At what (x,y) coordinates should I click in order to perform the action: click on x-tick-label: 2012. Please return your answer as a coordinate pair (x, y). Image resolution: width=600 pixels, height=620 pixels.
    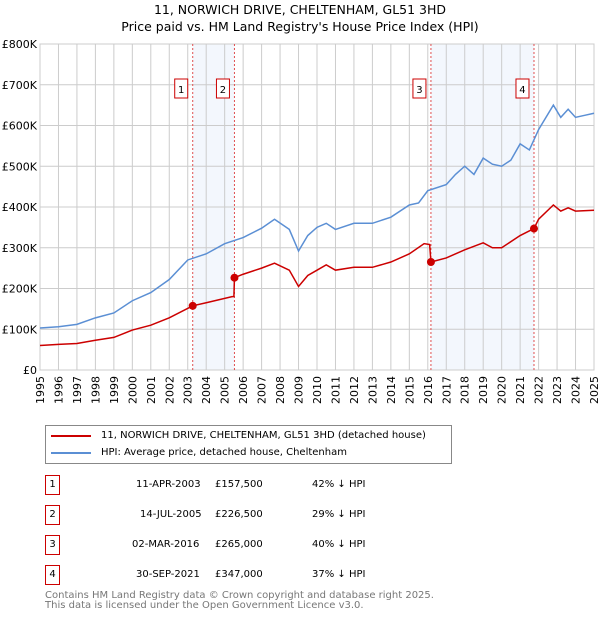
    Looking at the image, I should click on (354, 390).